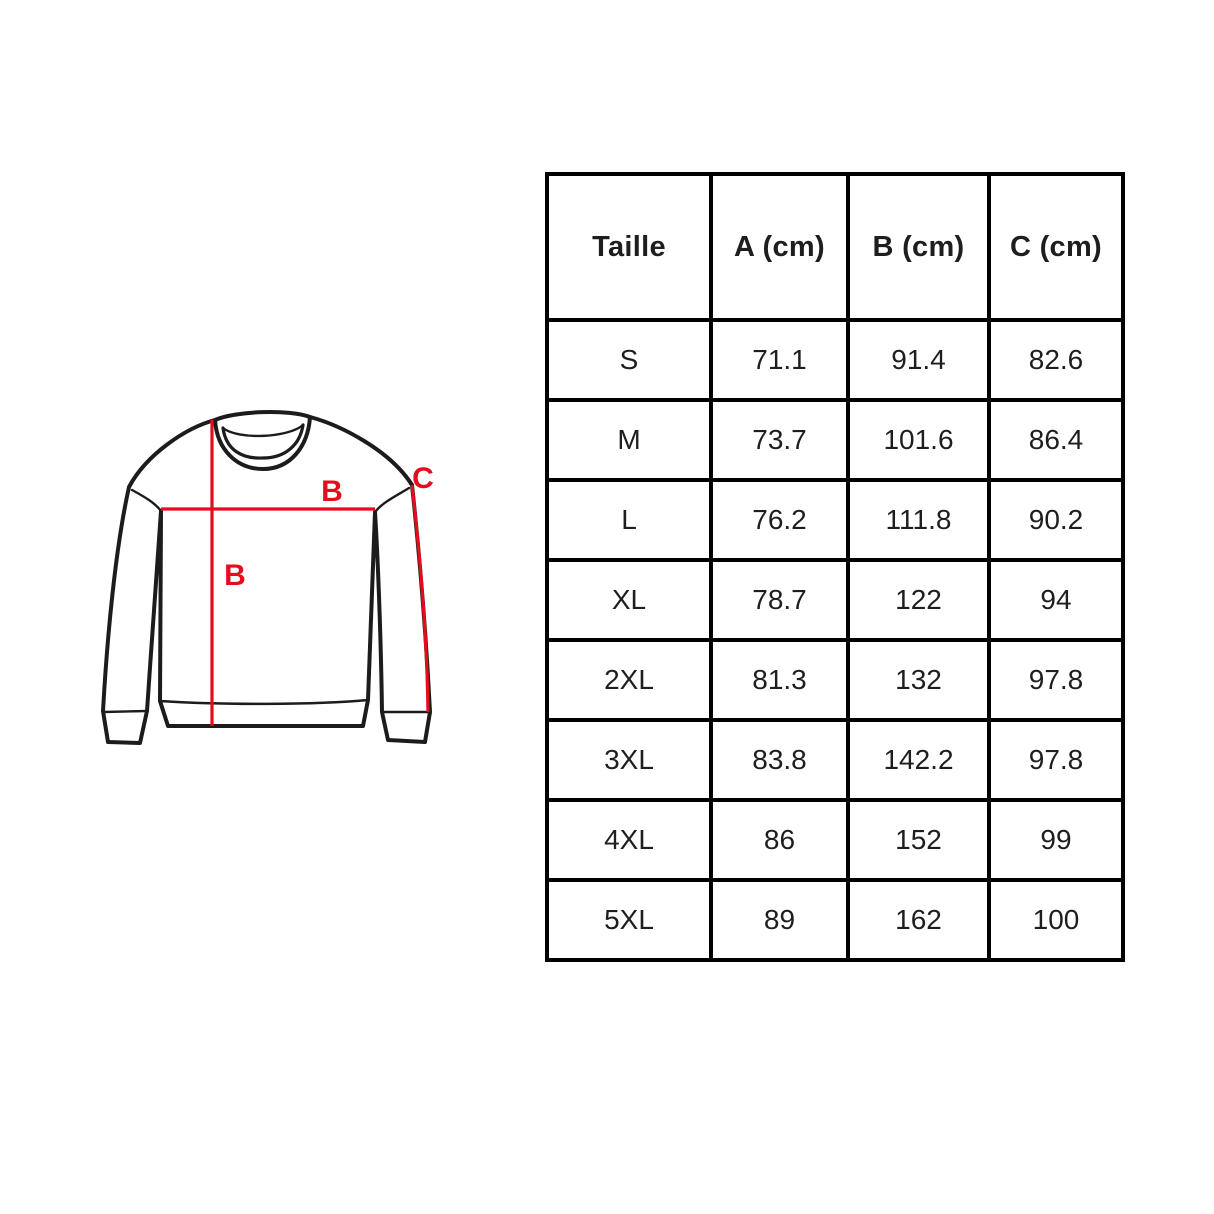 This screenshot has height=1214, width=1214. I want to click on value-cell: 111.8, so click(918, 520).